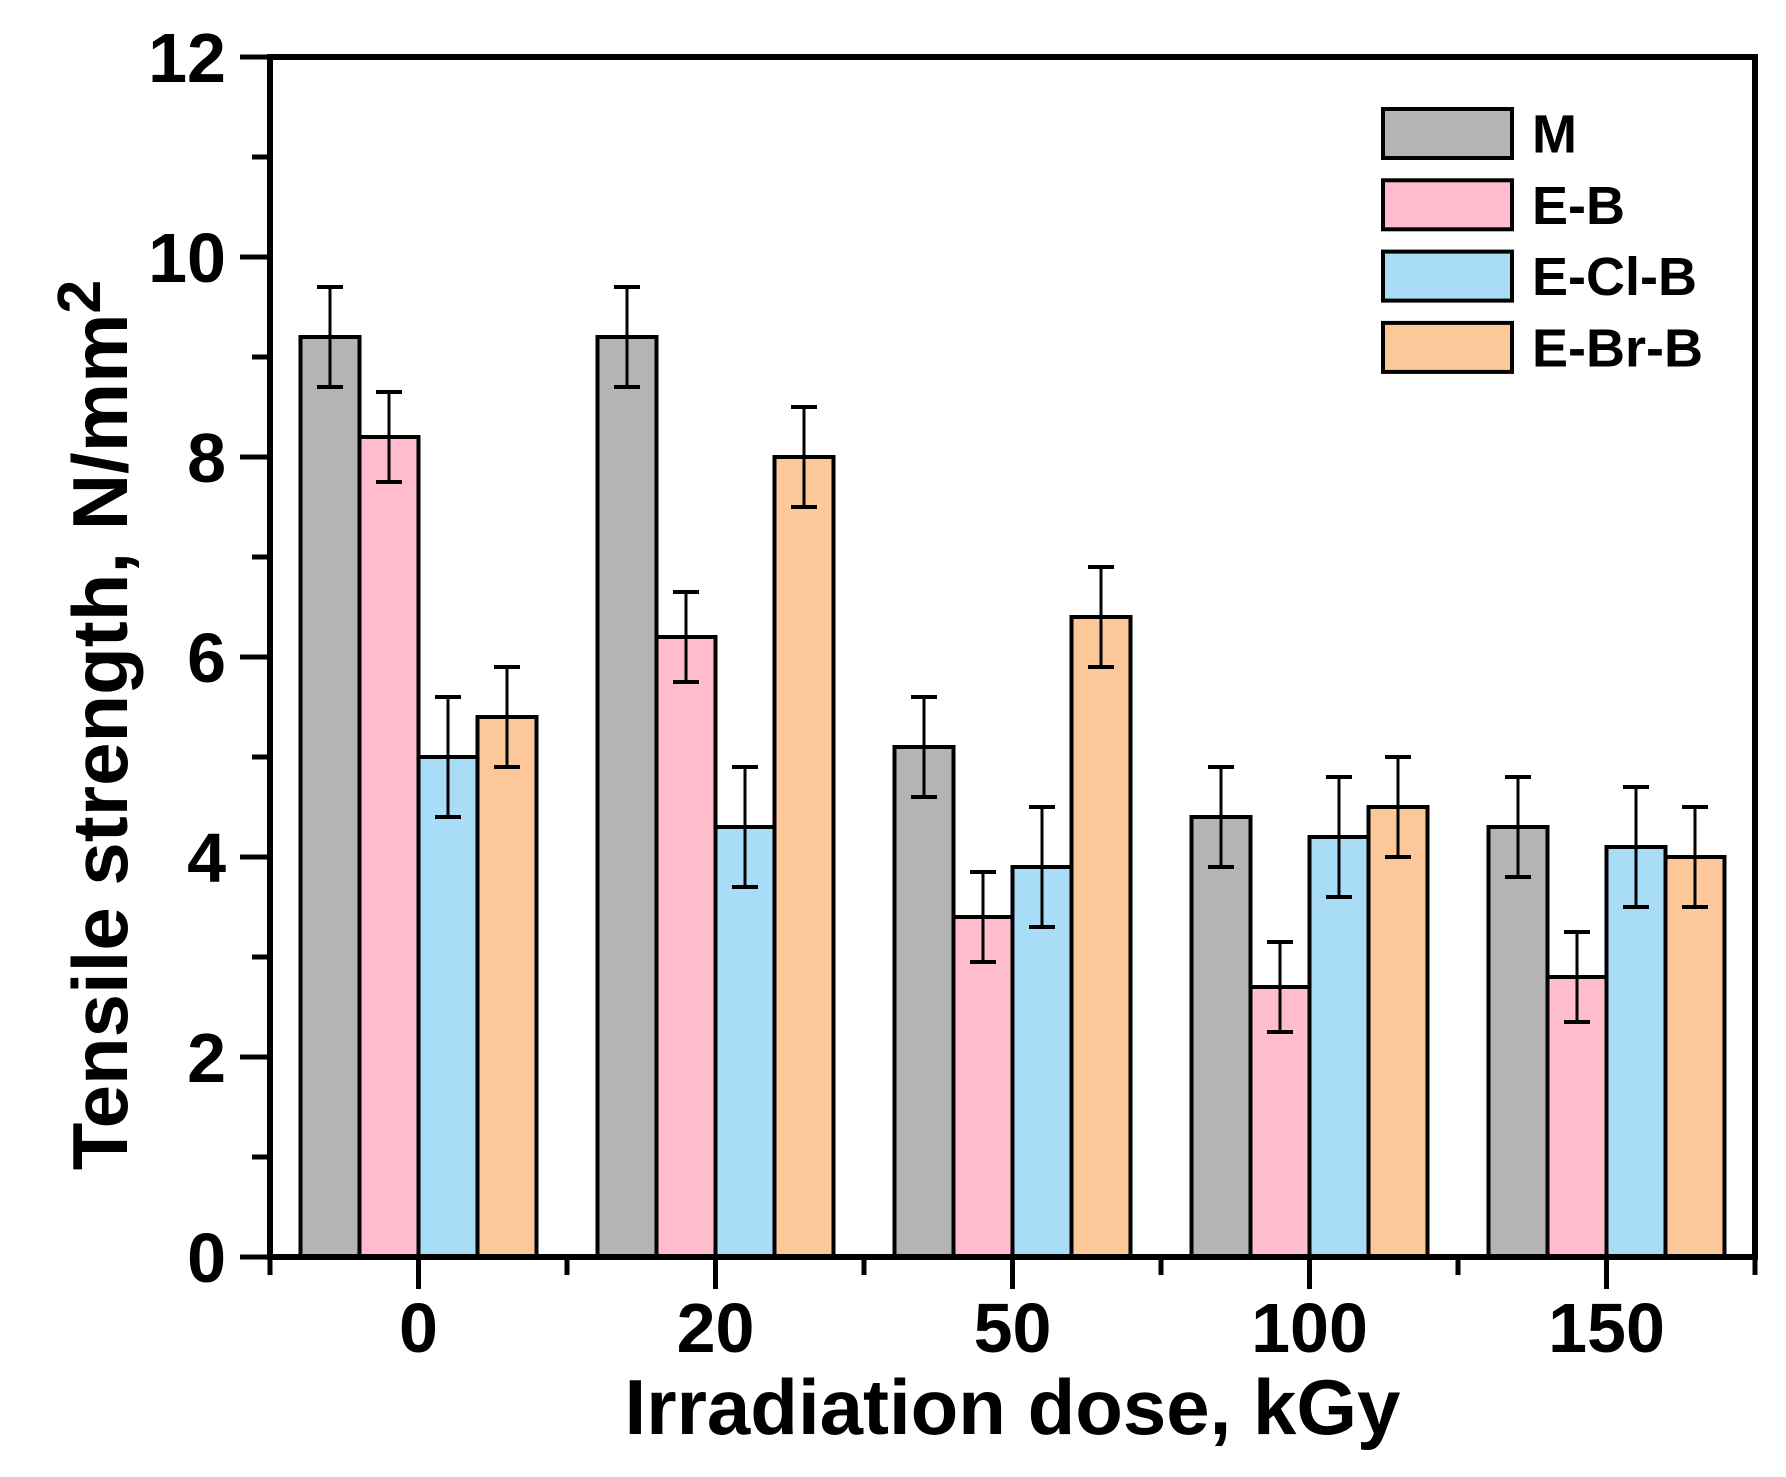  Describe the element at coordinates (206, 1058) in the screenshot. I see `y-tick-label: 2` at that location.